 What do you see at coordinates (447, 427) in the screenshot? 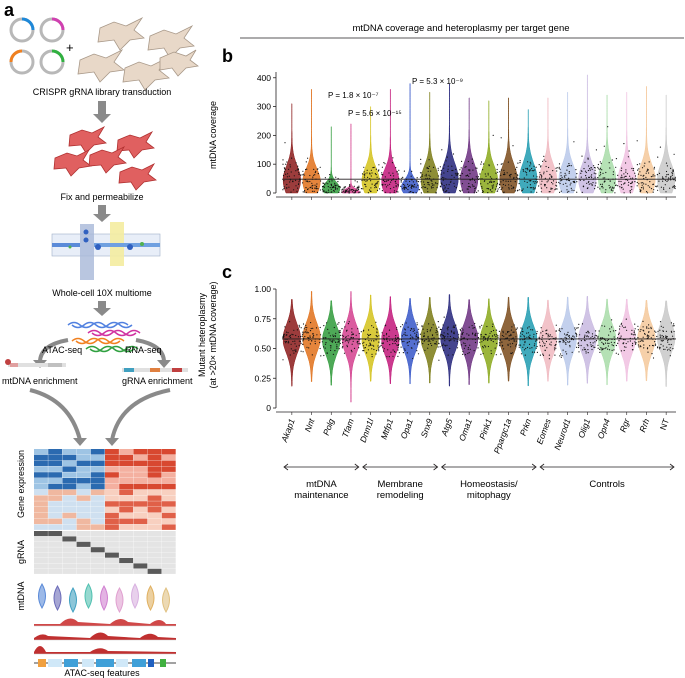
I see `x-tick-label: Atg5` at bounding box center [447, 427].